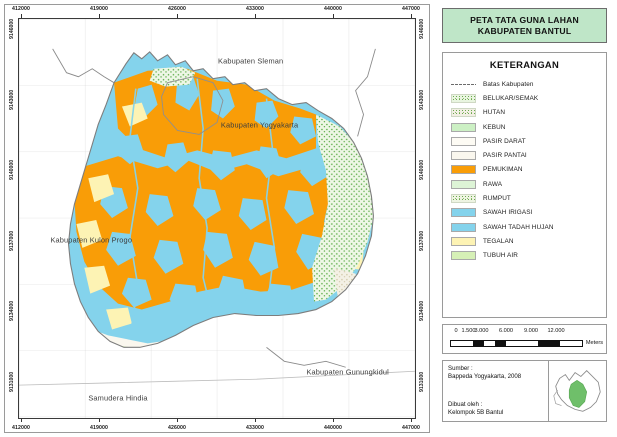 The width and height of the screenshot is (617, 437). Describe the element at coordinates (504, 141) in the screenshot. I see `legend-label: PASIR DARAT` at that location.